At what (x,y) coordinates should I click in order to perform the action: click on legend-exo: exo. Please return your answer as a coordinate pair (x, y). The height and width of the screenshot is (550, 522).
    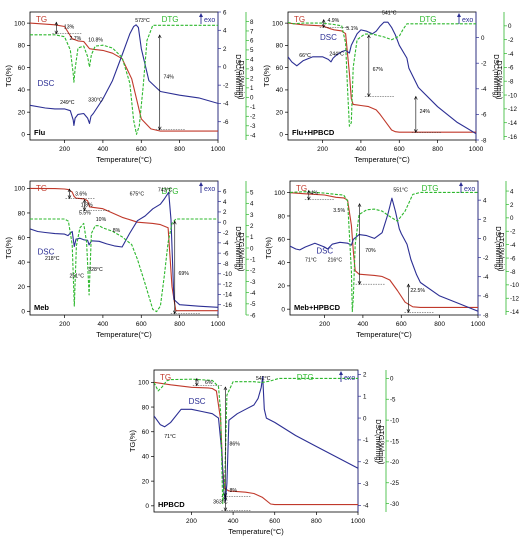
    Looking at the image, I should click on (467, 20).